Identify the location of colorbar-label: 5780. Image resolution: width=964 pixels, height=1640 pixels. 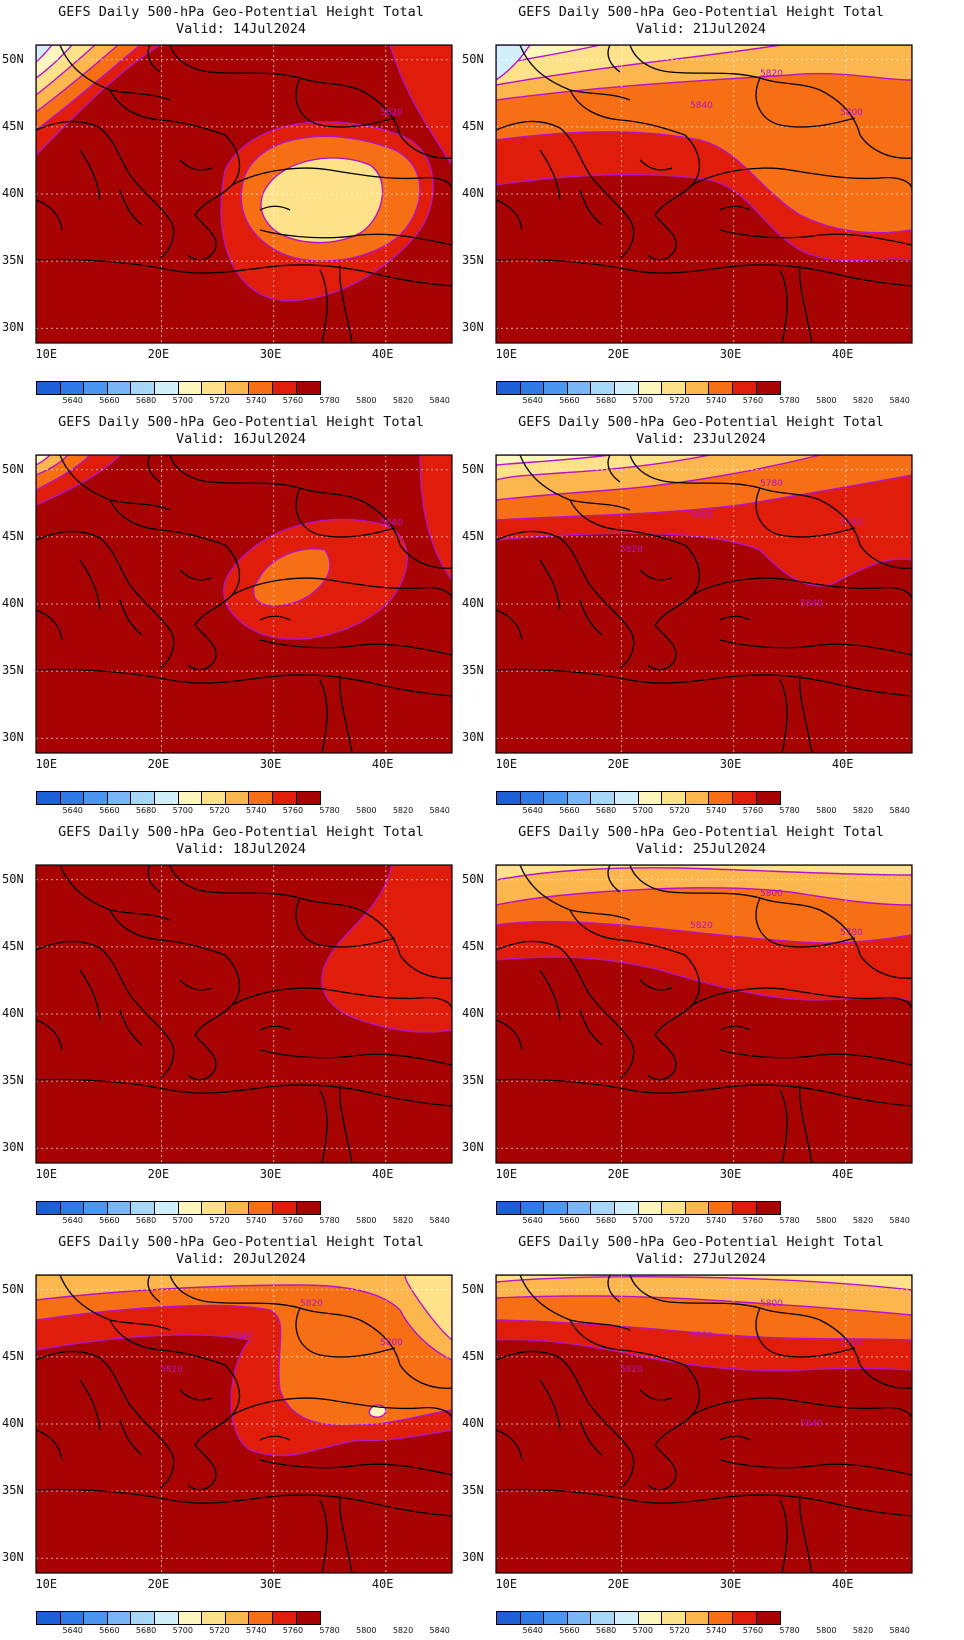
(329, 1220).